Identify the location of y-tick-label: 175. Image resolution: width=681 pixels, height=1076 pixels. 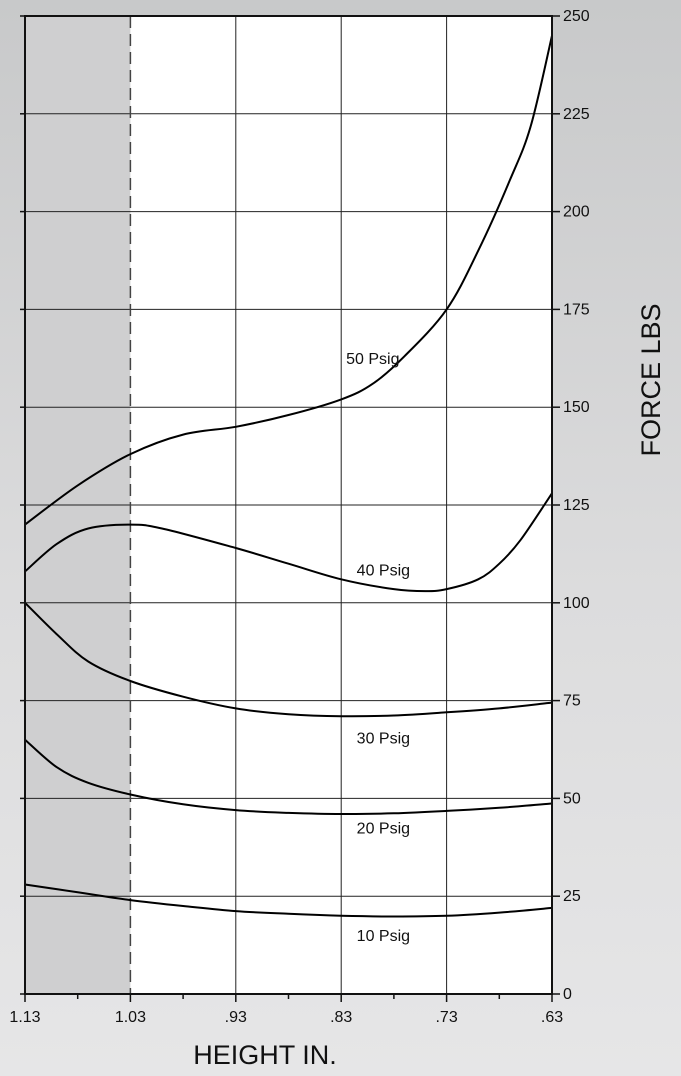
(576, 309).